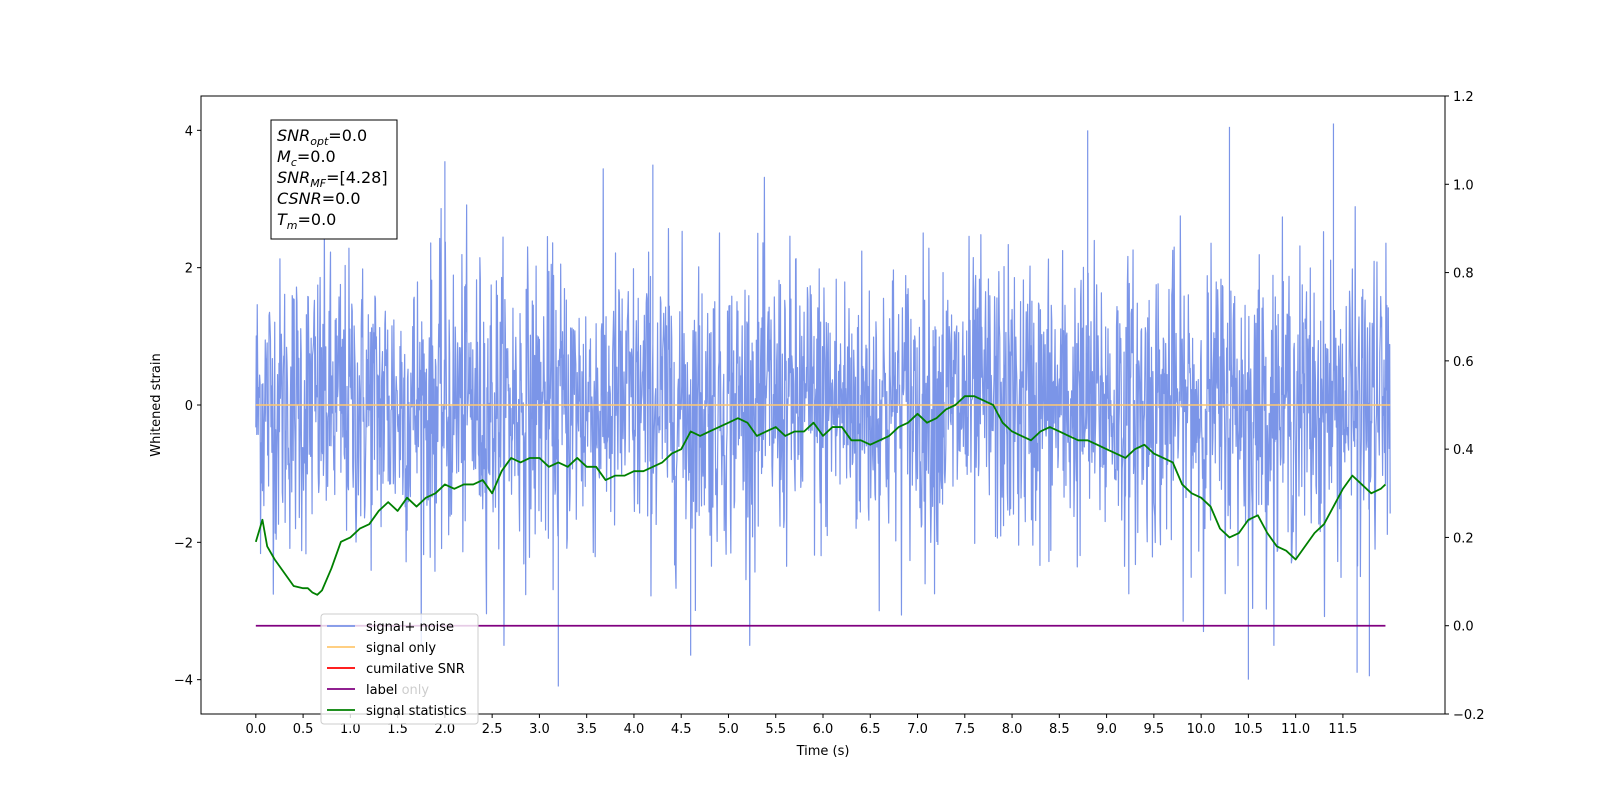  What do you see at coordinates (1463, 450) in the screenshot?
I see `y2-tick-label: 0.4` at bounding box center [1463, 450].